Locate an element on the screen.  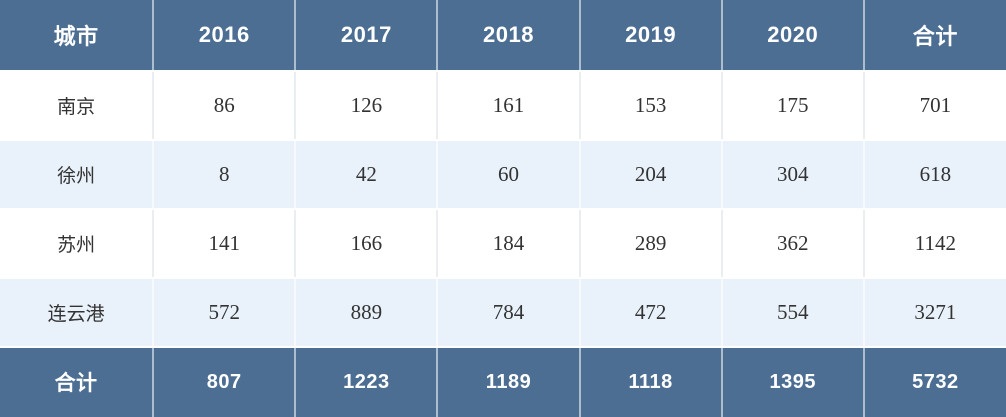
row-label-xuzhou: 徐州 is located at coordinates (77, 175).